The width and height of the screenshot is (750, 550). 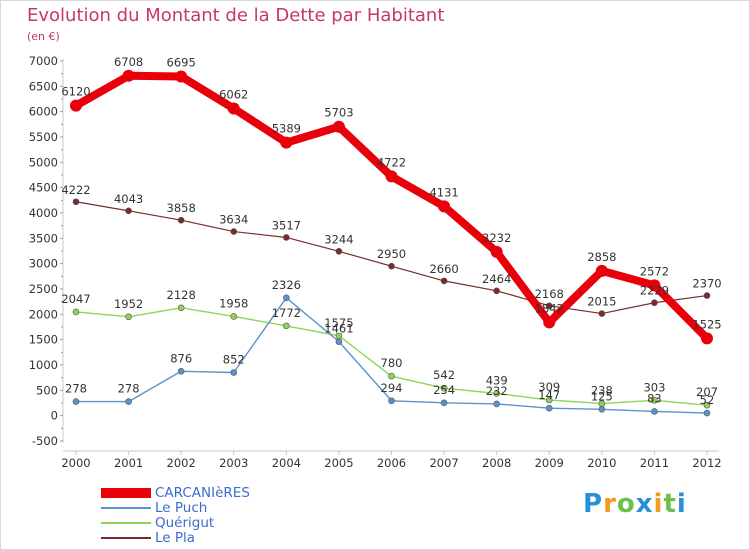 I want to click on data-label: 3517, so click(x=286, y=225).